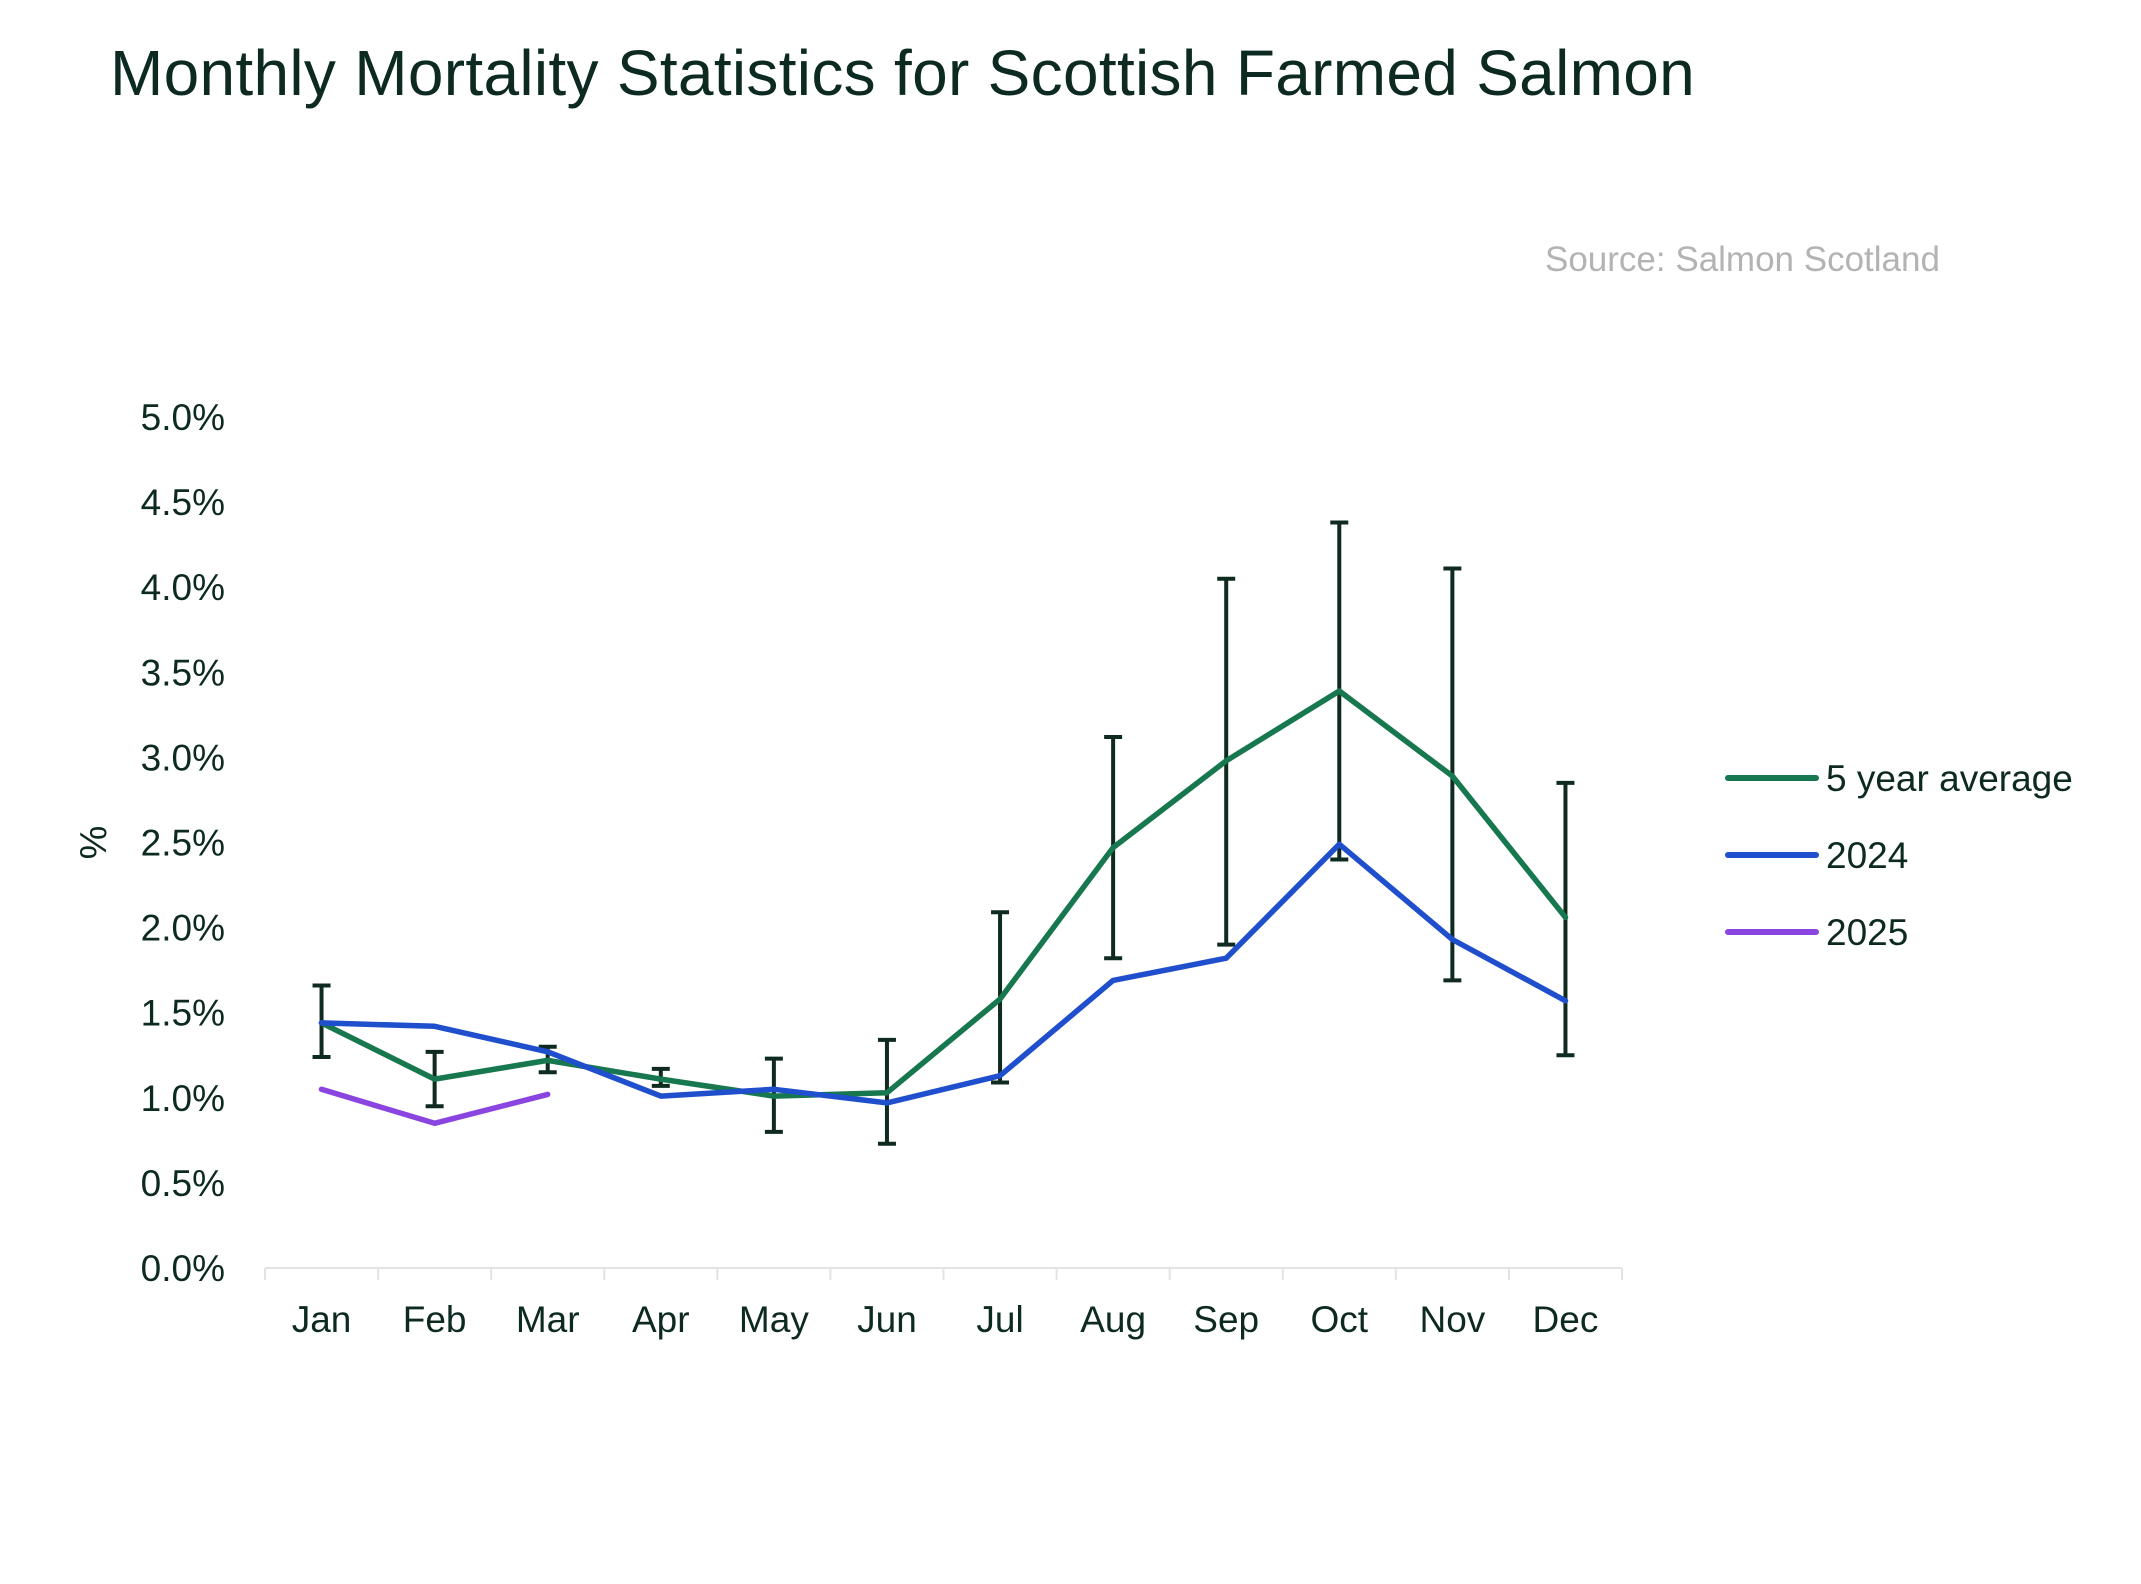 This screenshot has width=2141, height=1584. What do you see at coordinates (183, 1013) in the screenshot?
I see `y-tick-label: 1.5%` at bounding box center [183, 1013].